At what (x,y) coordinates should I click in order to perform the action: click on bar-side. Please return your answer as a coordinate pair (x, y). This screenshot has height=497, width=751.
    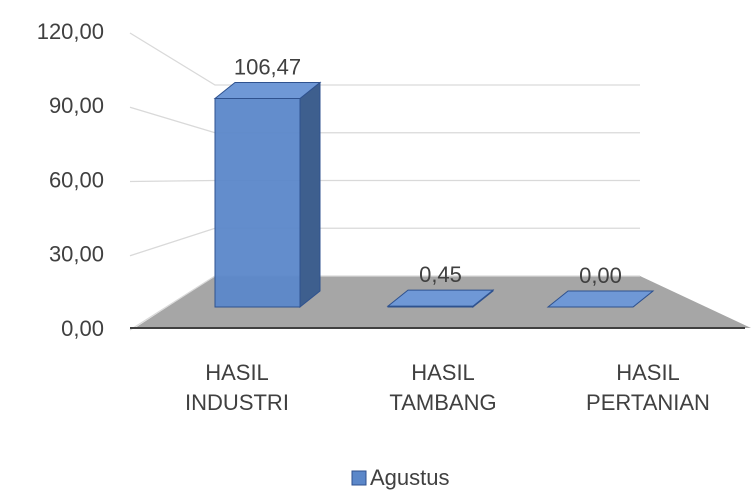
    Looking at the image, I should click on (310, 195).